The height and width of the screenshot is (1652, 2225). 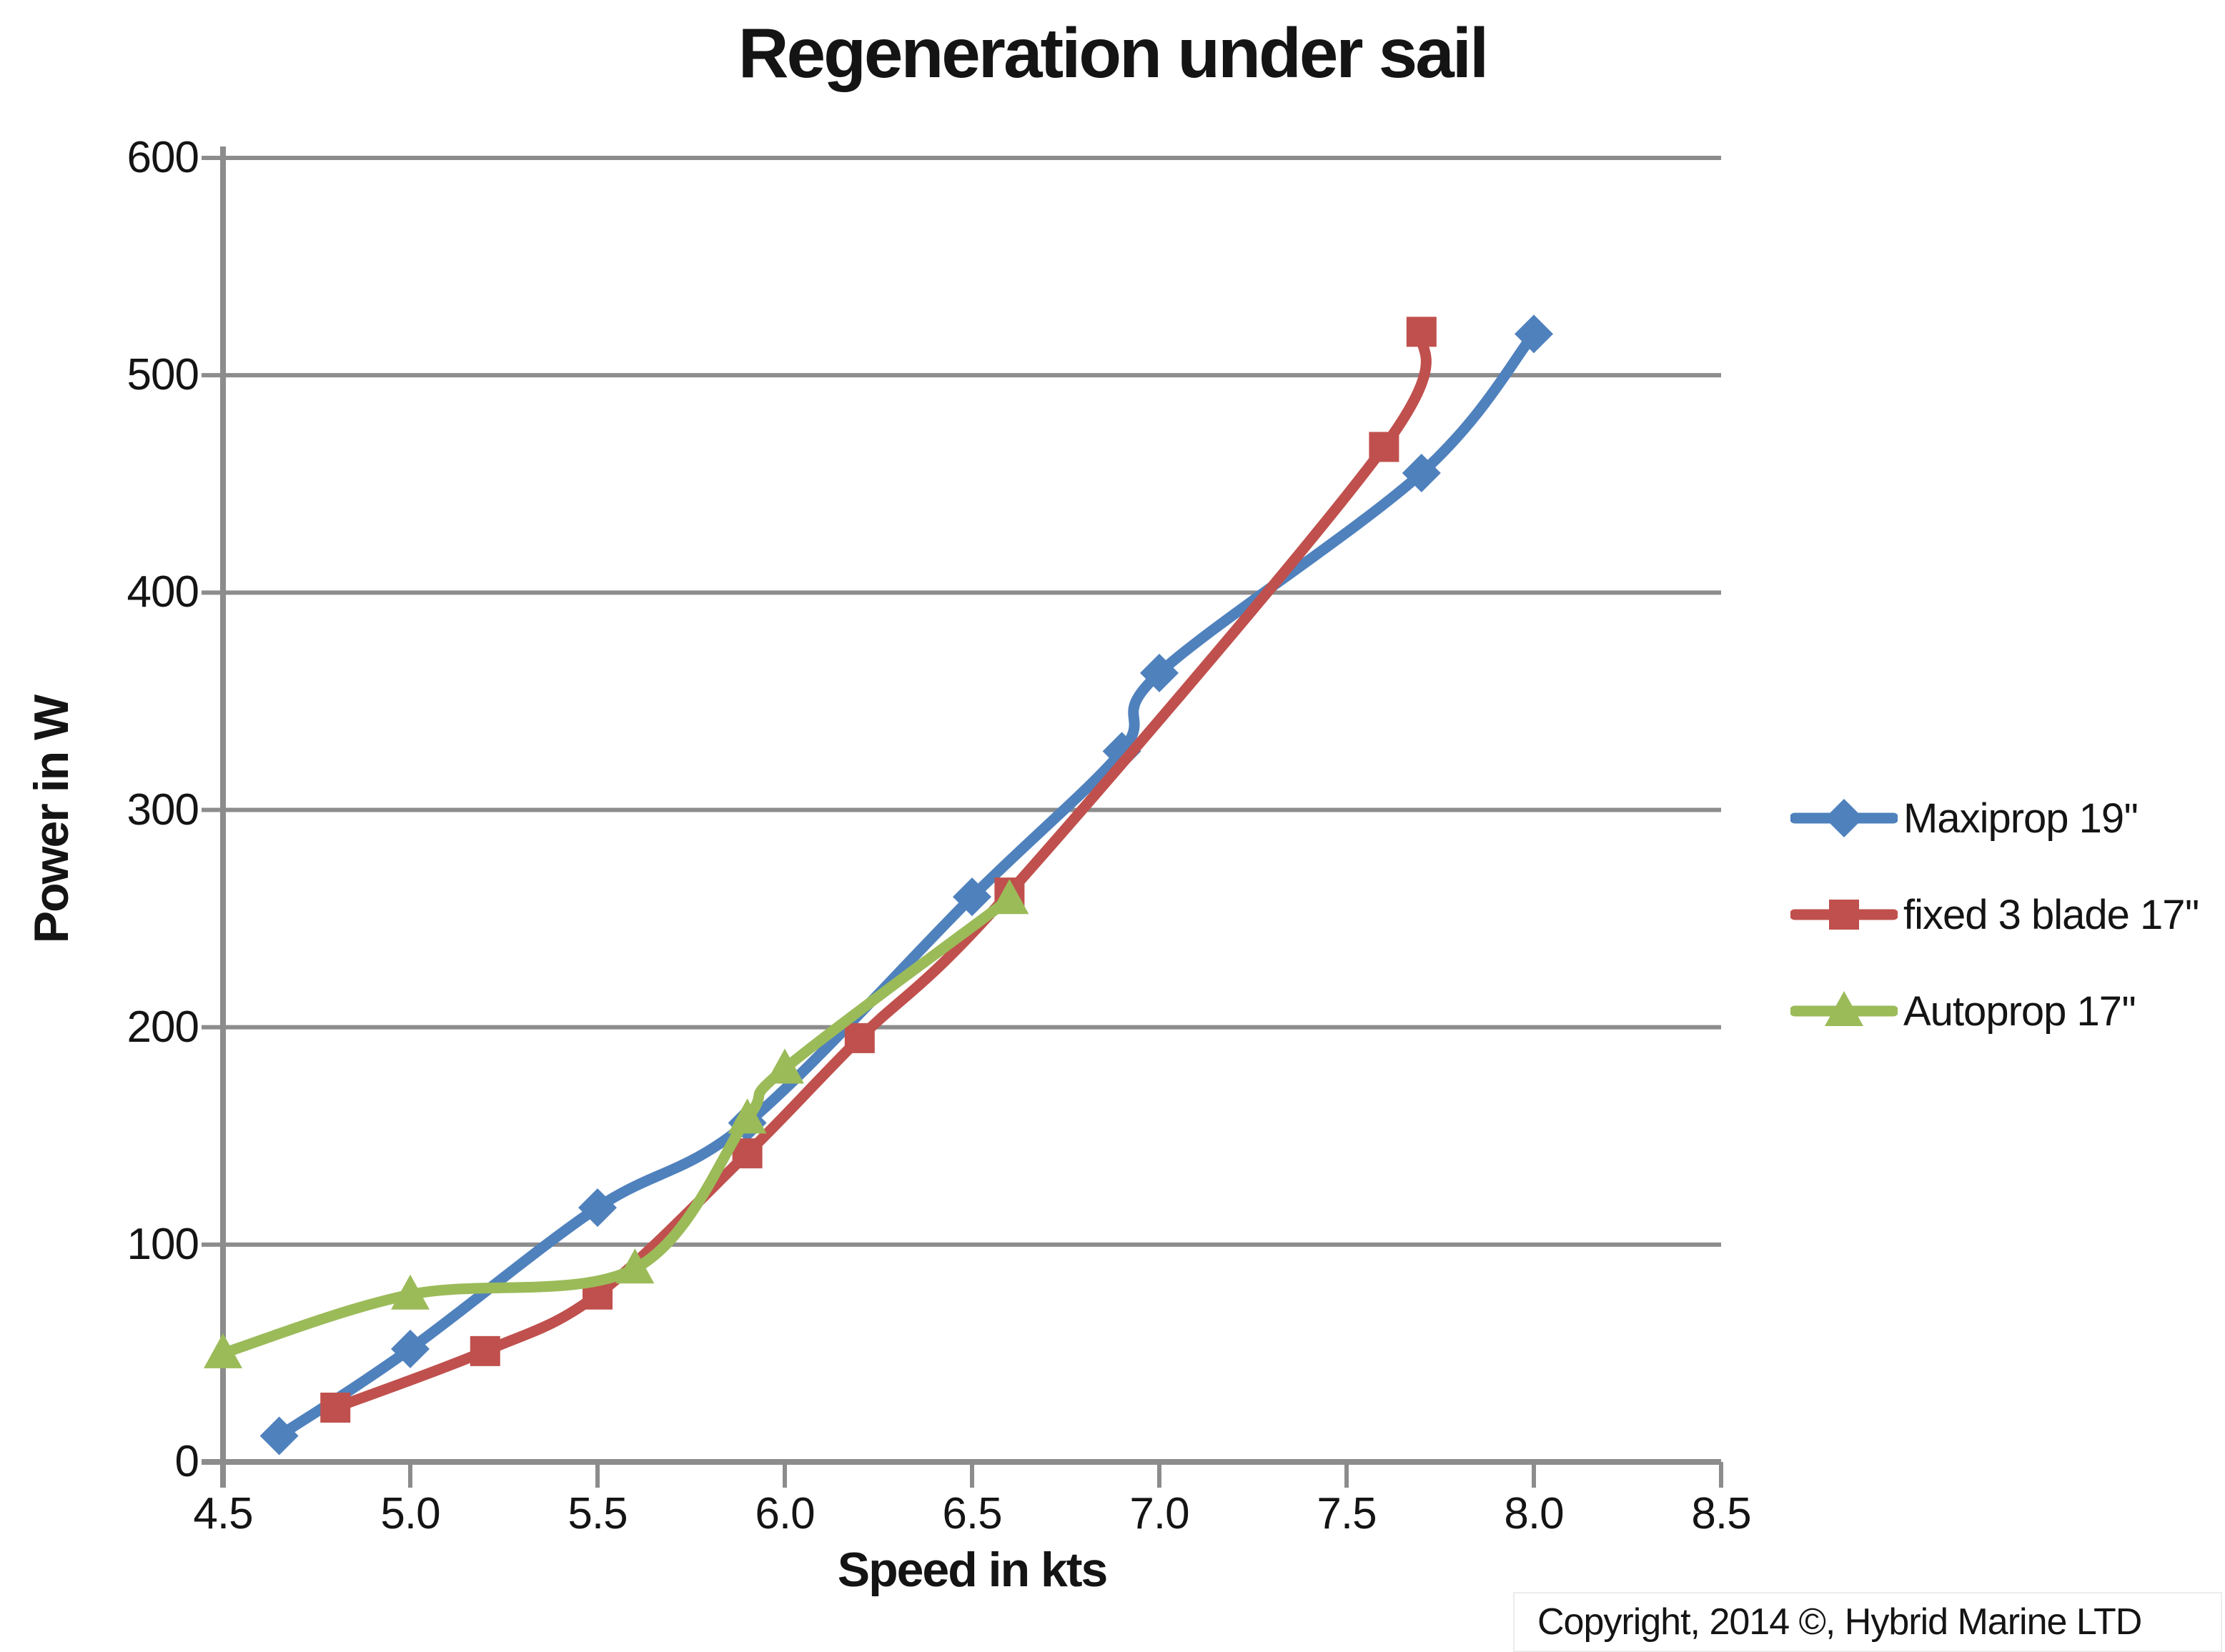 I want to click on y-tick-label-0: 0, so click(x=186, y=1461).